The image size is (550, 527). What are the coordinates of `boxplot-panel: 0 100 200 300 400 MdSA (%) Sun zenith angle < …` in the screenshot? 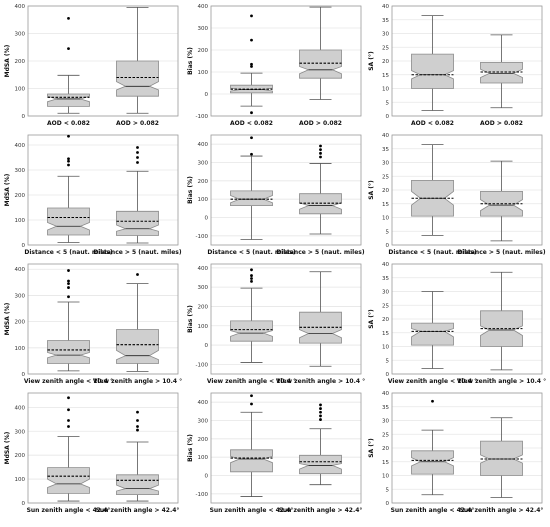 It's located at (91, 453).